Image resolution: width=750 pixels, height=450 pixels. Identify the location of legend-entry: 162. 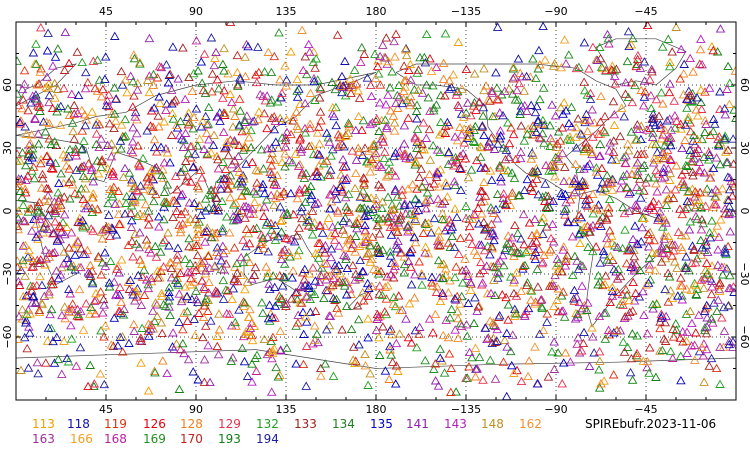
(530, 424).